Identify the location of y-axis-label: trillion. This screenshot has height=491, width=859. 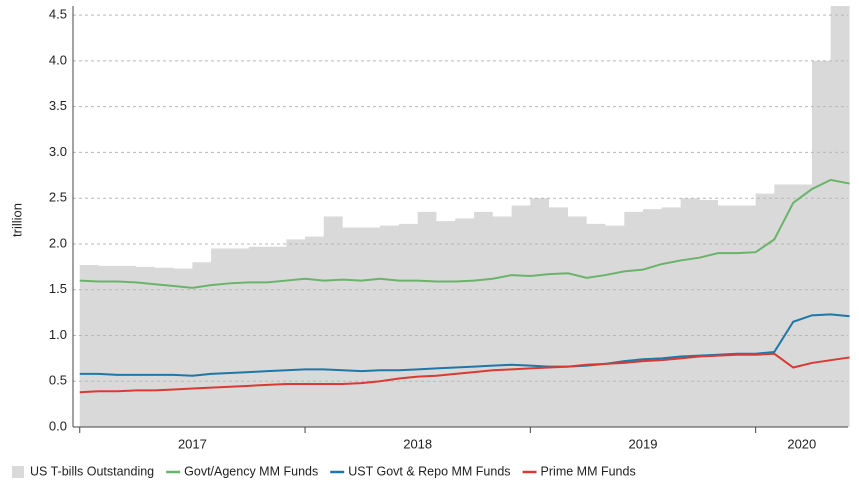
(16, 220).